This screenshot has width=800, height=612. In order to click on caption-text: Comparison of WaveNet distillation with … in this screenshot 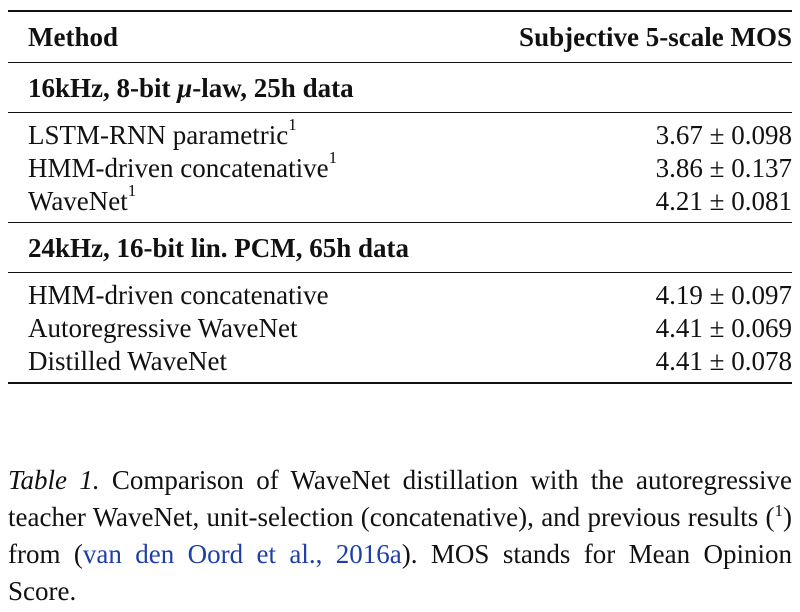, I will do `click(400, 498)`.